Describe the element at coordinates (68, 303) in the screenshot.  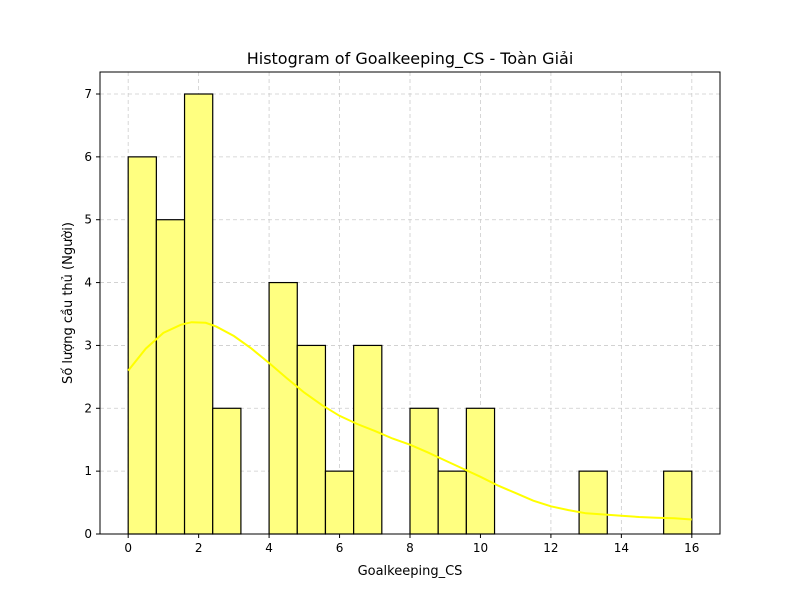
I see `y-axis-label: Số lượng cầu thủ (Người)` at that location.